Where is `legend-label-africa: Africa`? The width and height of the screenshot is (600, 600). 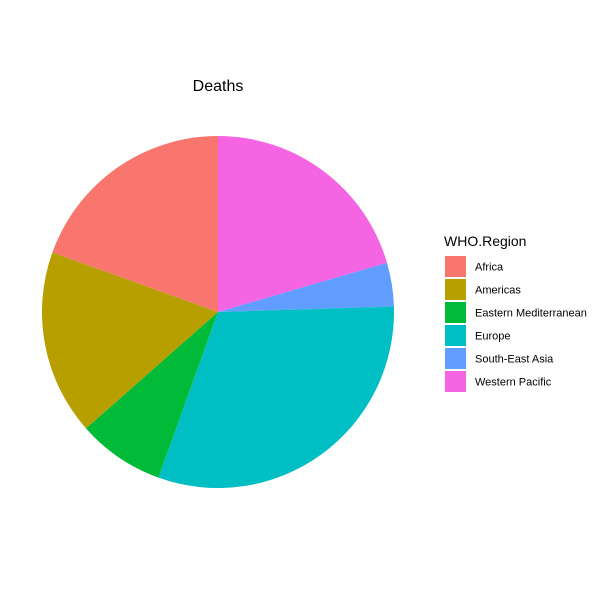
legend-label-africa: Africa is located at coordinates (489, 268).